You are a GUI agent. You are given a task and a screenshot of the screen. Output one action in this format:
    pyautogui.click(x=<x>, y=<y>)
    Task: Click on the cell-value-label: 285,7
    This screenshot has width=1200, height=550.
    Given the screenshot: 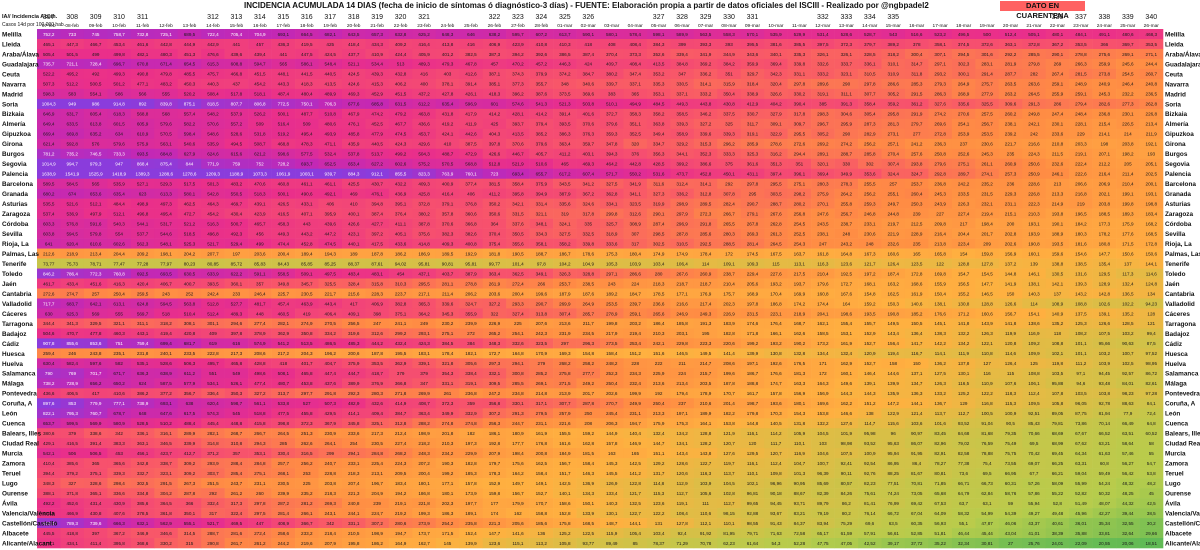 What is the action you would take?
    pyautogui.click(x=589, y=313)
    